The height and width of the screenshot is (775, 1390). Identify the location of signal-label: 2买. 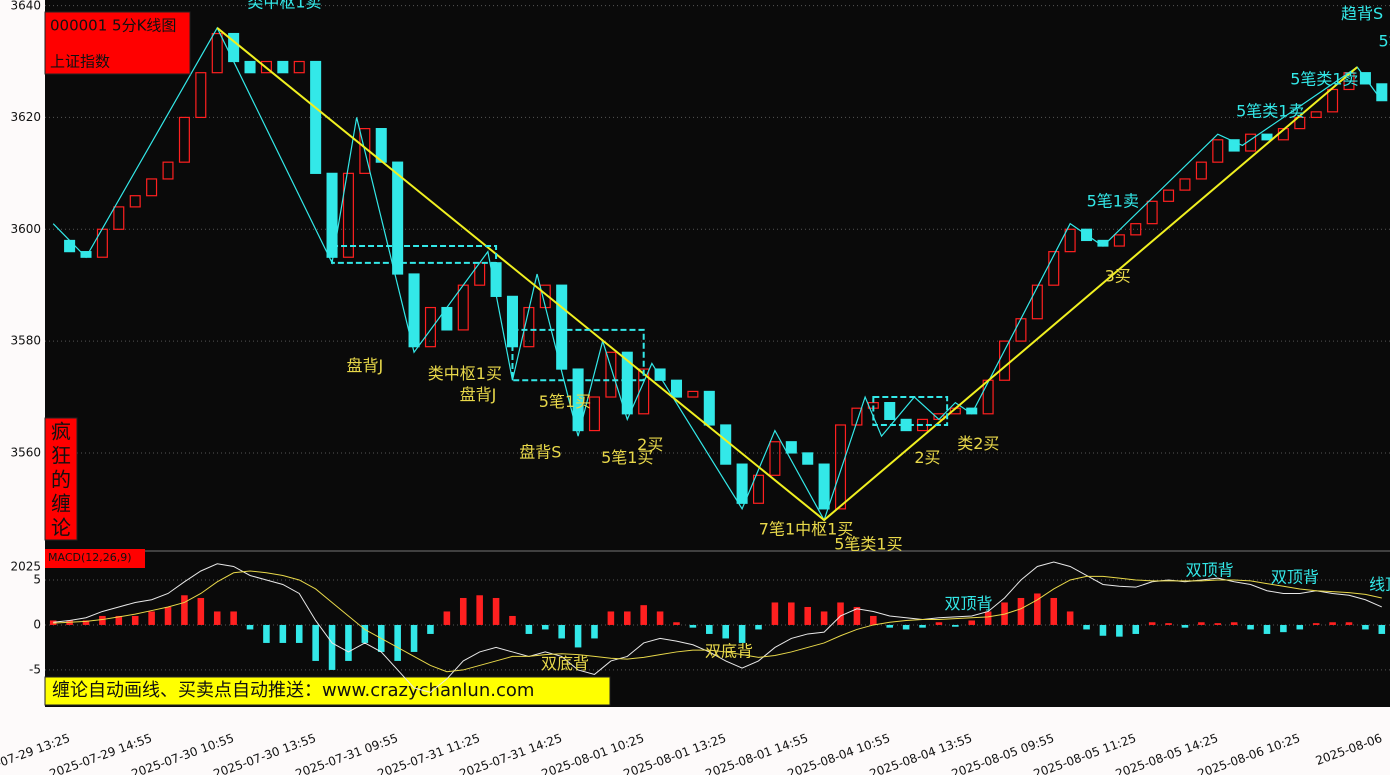
(927, 457).